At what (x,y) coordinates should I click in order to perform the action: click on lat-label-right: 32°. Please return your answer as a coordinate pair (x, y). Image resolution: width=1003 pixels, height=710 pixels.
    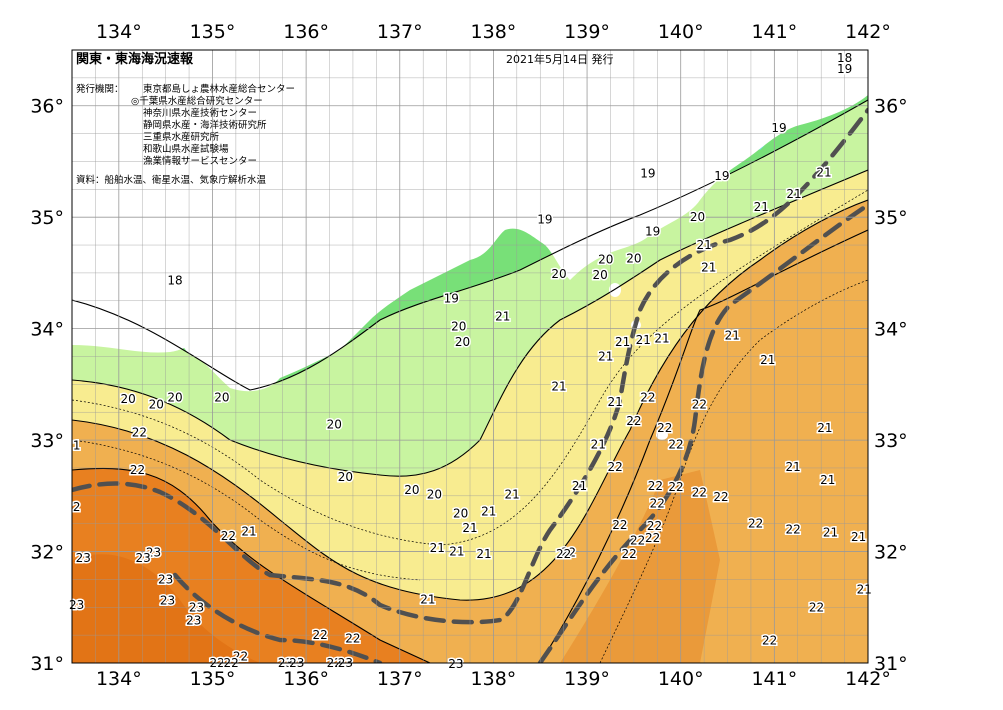
    Looking at the image, I should click on (891, 553).